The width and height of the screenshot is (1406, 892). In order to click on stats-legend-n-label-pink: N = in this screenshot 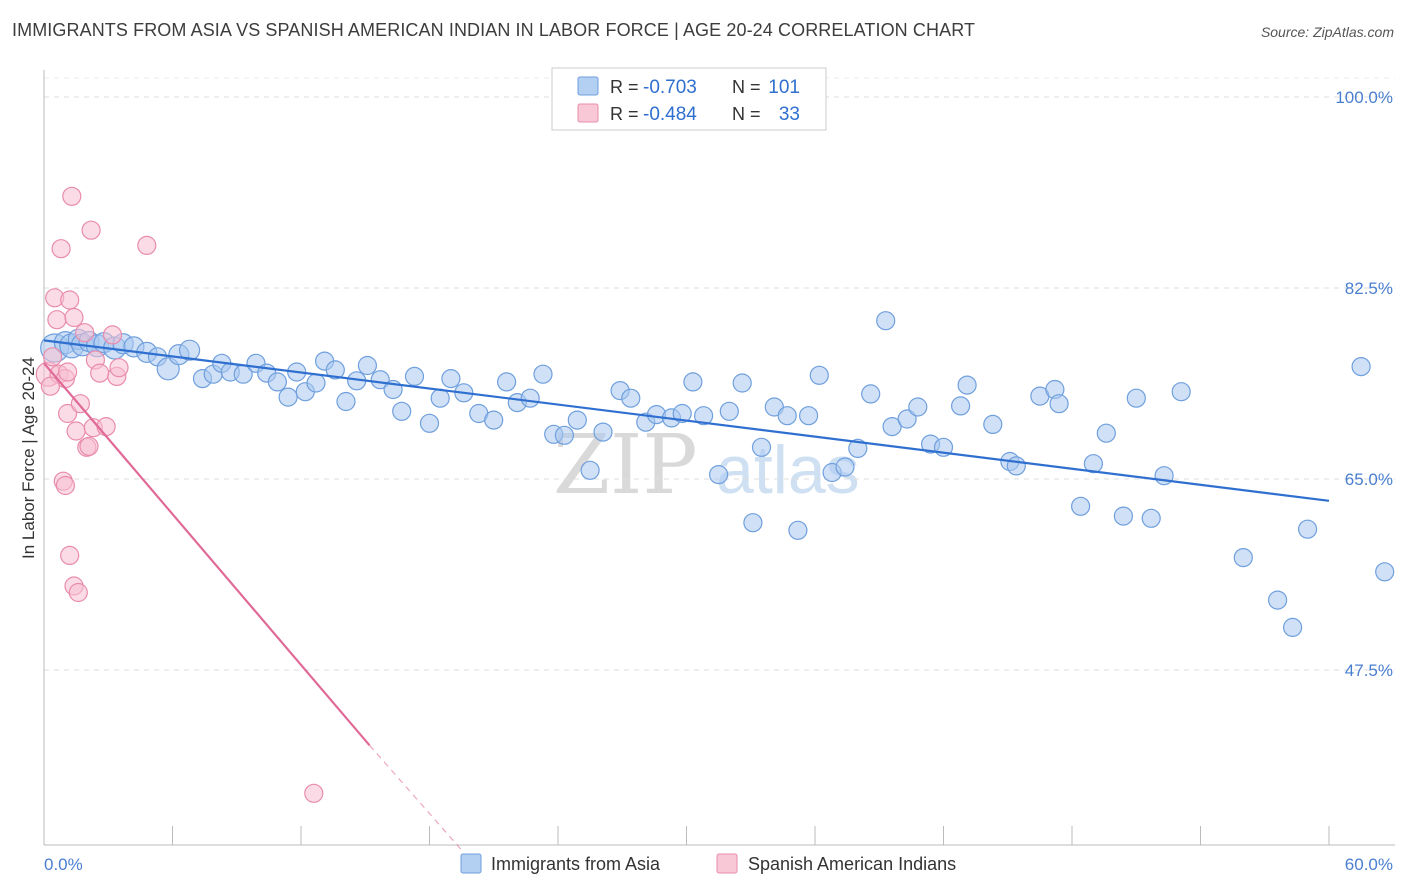, I will do `click(746, 114)`.